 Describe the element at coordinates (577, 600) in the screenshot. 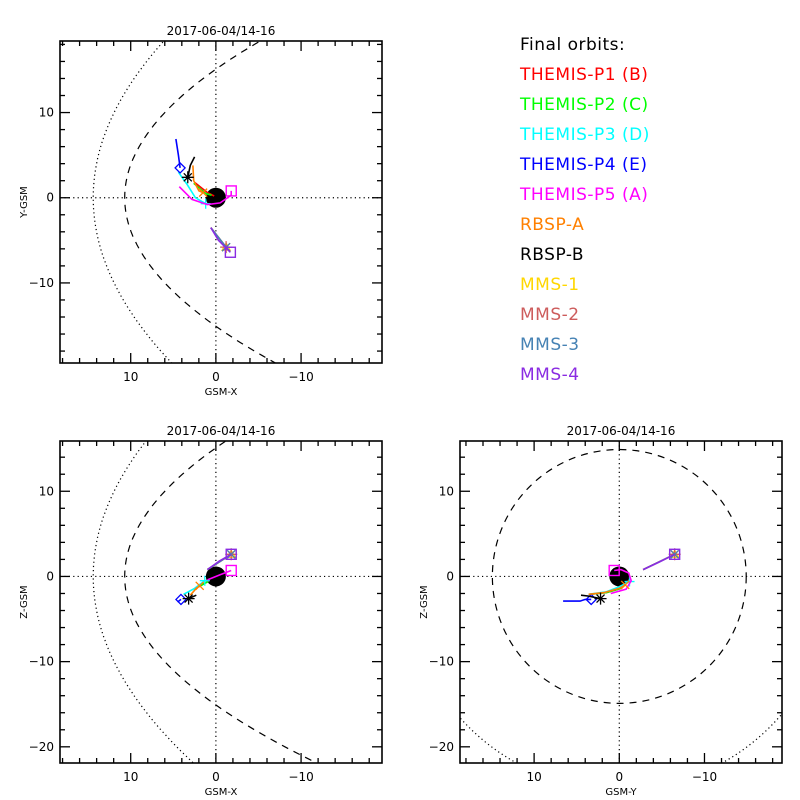

I see `orbit-themis-p4-e` at that location.